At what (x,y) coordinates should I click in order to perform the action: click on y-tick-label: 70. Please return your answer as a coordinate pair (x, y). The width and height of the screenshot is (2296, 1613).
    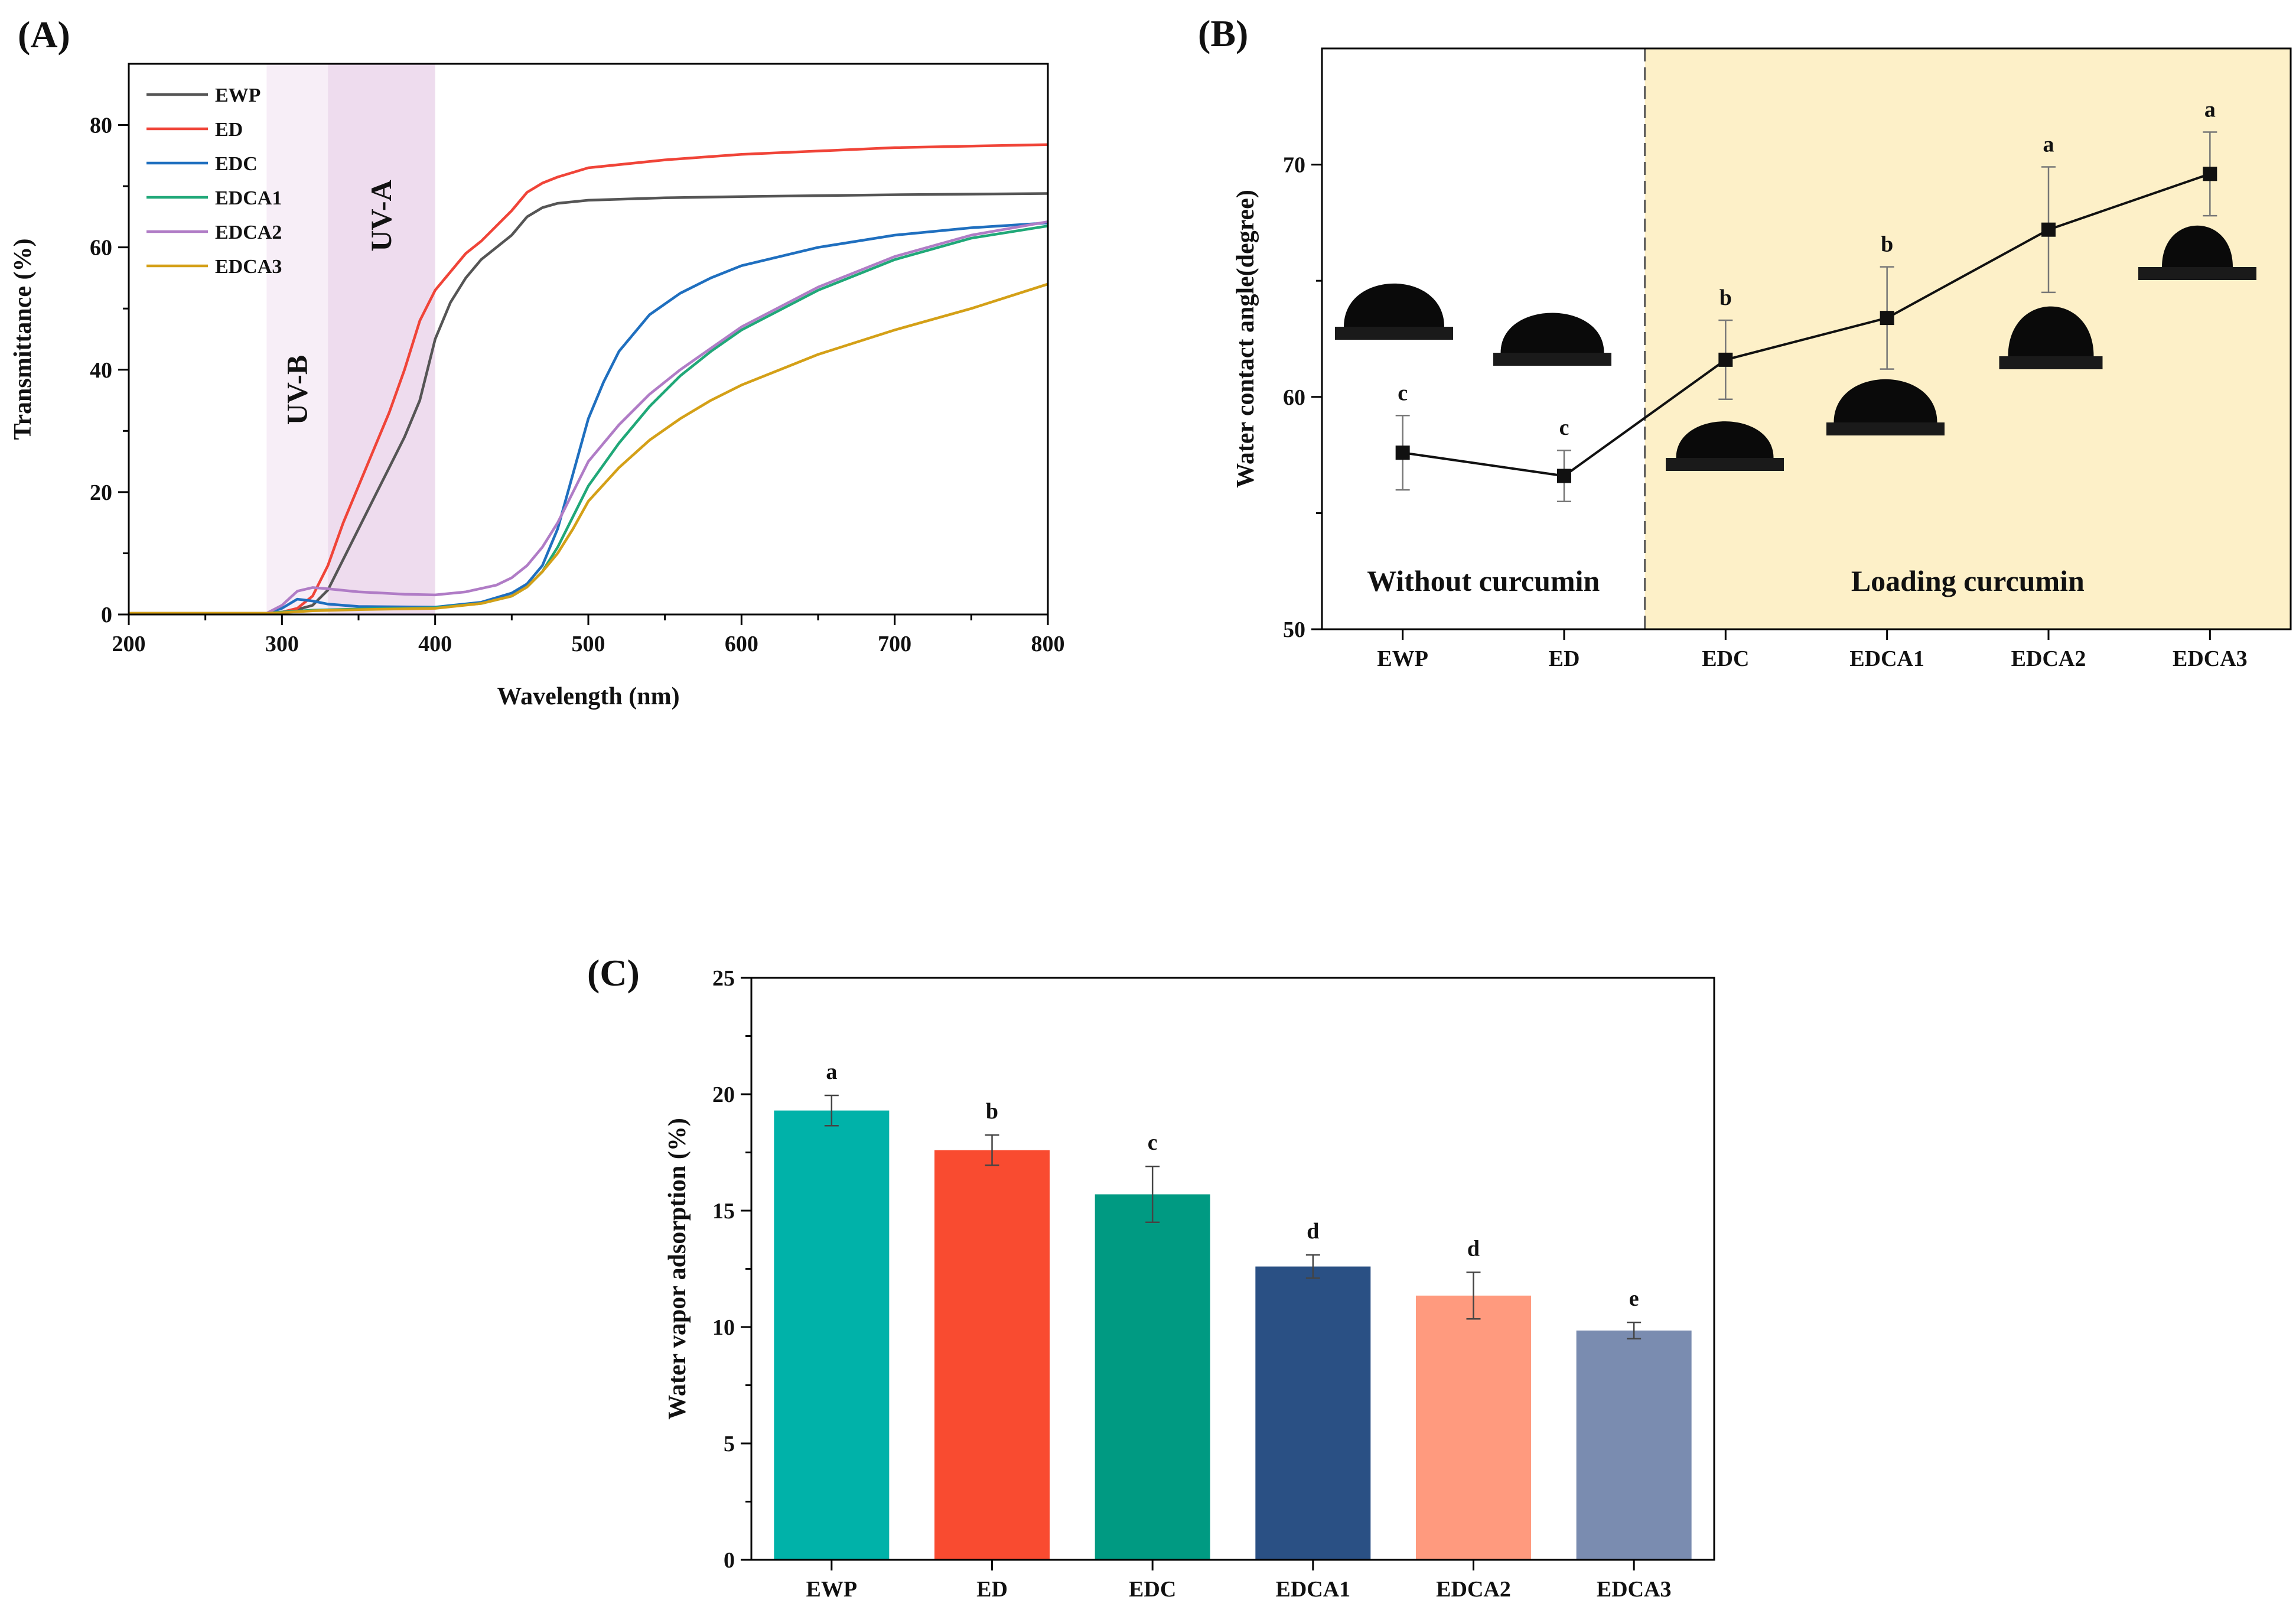
    Looking at the image, I should click on (1294, 165).